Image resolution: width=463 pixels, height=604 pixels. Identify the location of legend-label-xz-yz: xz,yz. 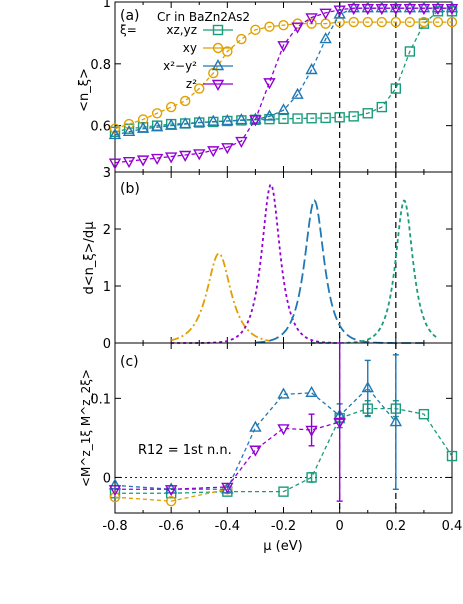
(181, 30).